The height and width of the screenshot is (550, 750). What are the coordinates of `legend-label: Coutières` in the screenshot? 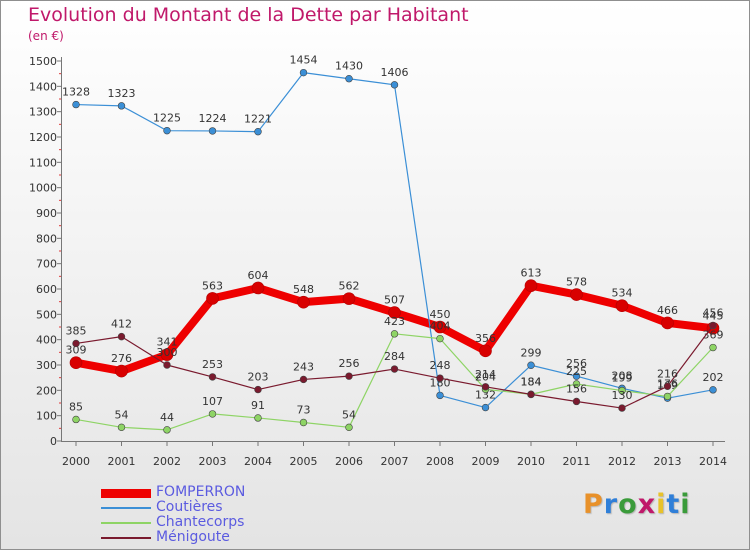 It's located at (189, 507).